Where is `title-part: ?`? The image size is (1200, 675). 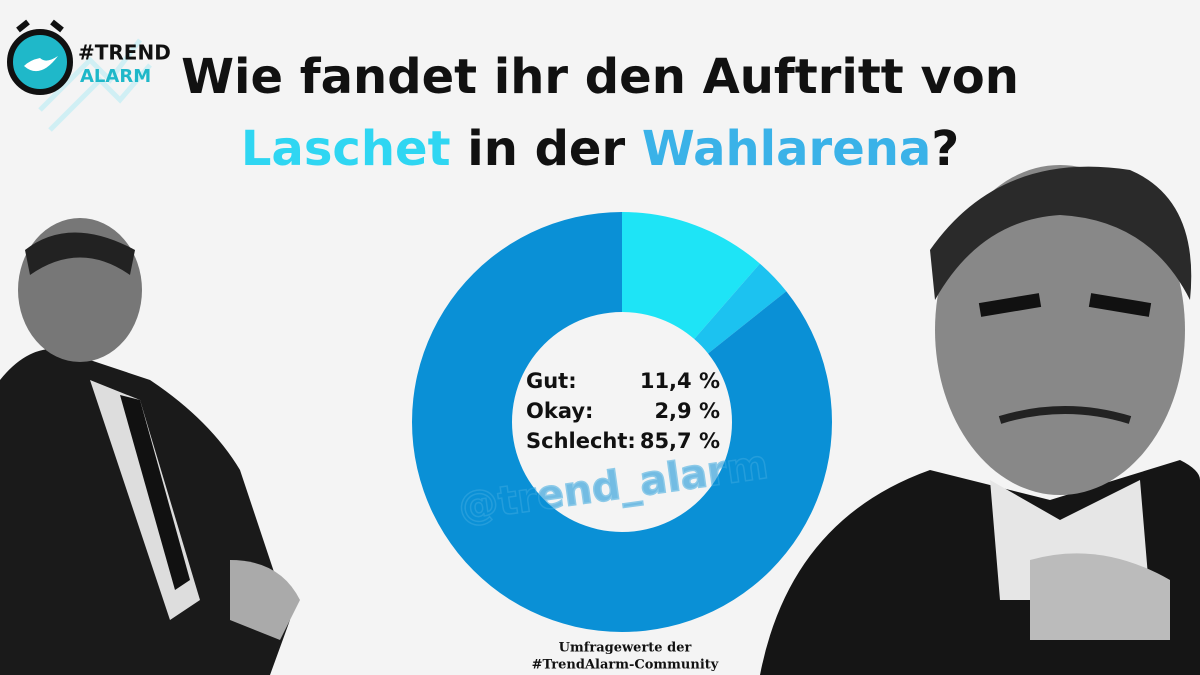
title-part: ? is located at coordinates (945, 149).